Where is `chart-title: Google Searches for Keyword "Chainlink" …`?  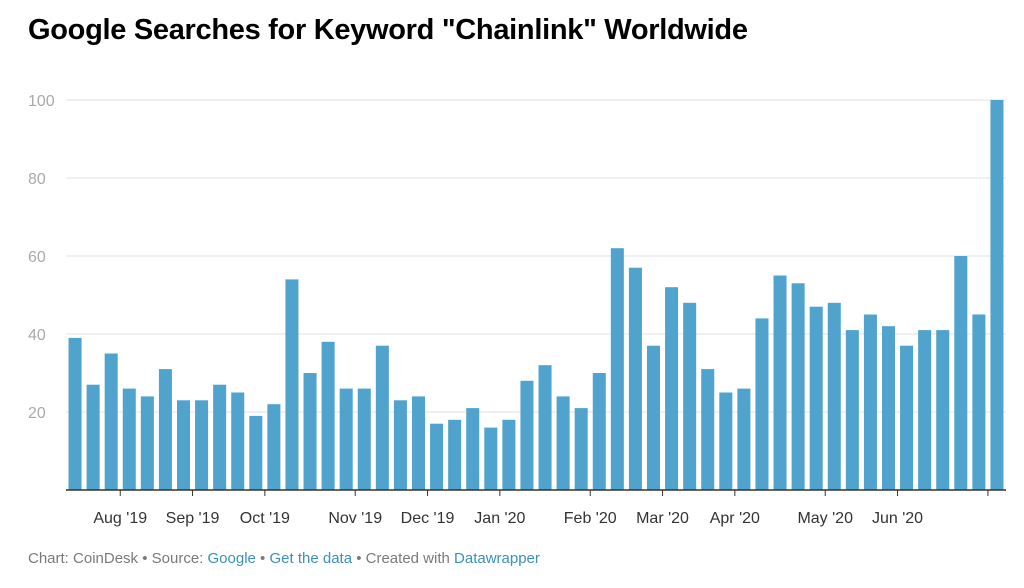 chart-title: Google Searches for Keyword "Chainlink" … is located at coordinates (388, 30).